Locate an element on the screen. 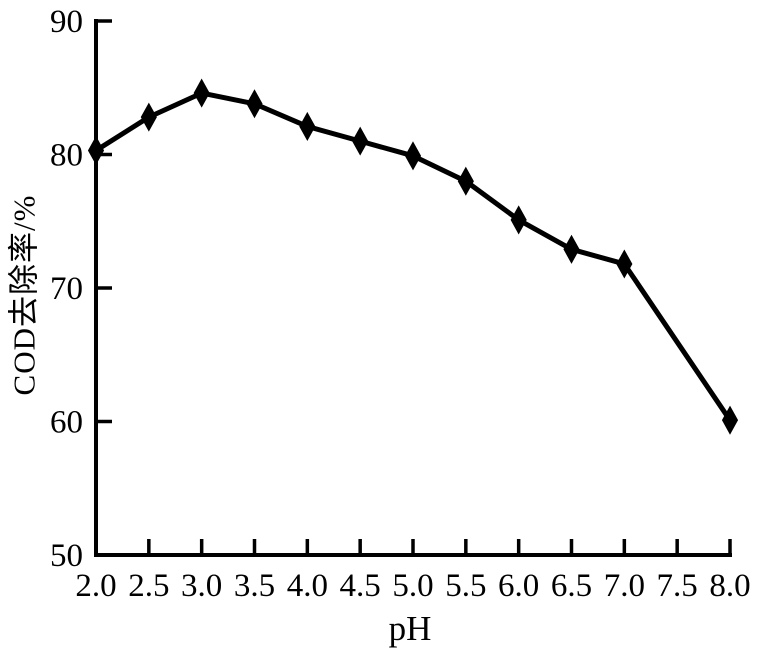 Image resolution: width=767 pixels, height=664 pixels. y-axis-title: COD去除率/% is located at coordinates (24, 295).